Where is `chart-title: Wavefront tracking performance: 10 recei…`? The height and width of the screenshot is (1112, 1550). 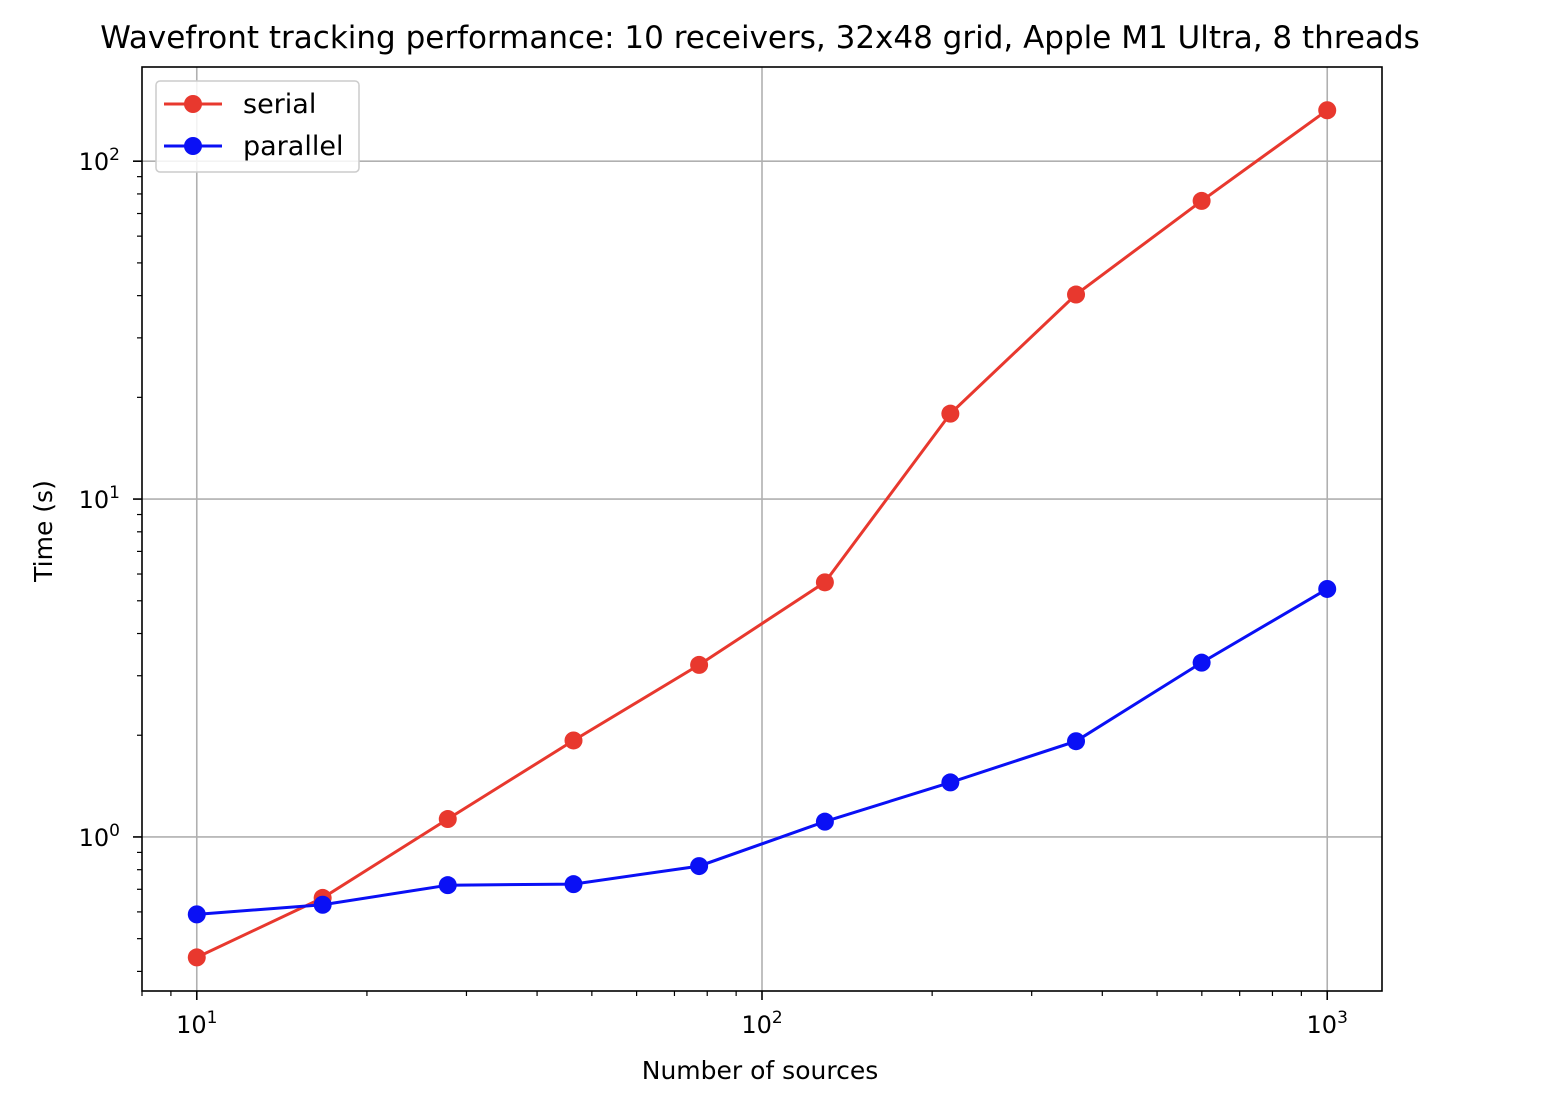
chart-title: Wavefront tracking performance: 10 recei… is located at coordinates (760, 38).